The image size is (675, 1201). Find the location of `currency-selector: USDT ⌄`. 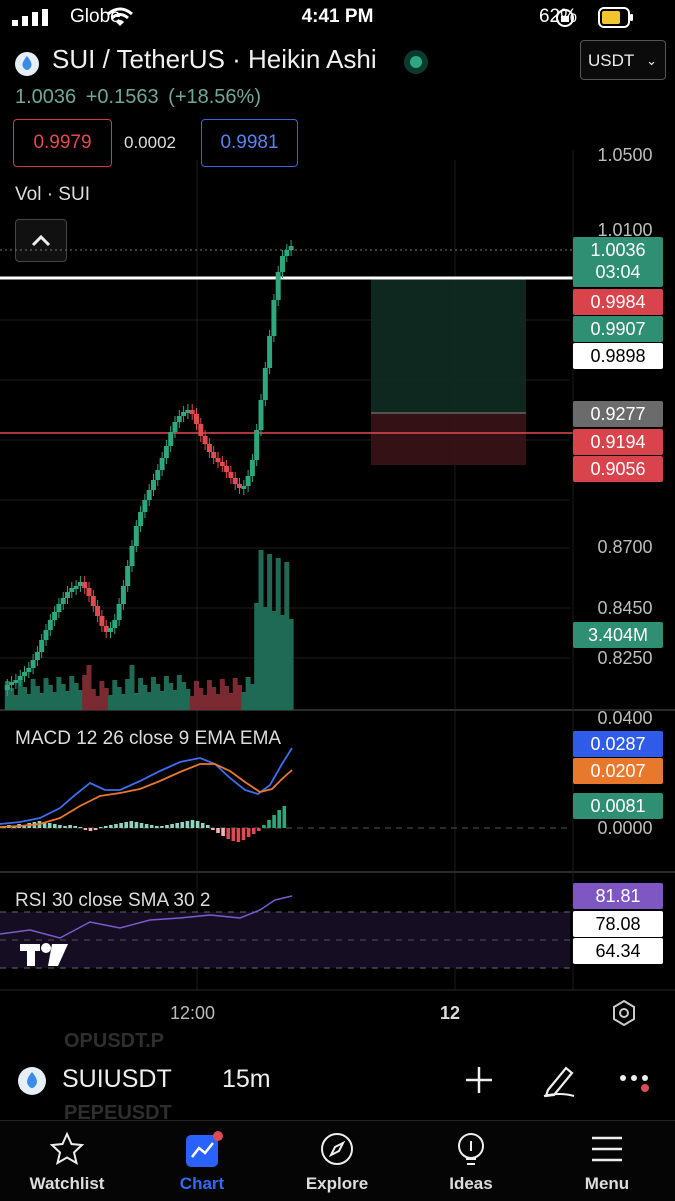

currency-selector: USDT ⌄ is located at coordinates (623, 60).